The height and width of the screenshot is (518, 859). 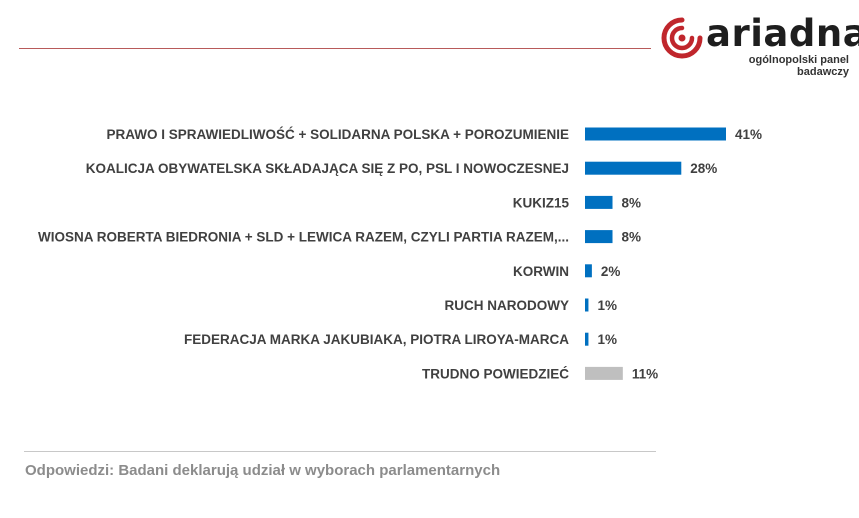 What do you see at coordinates (495, 373) in the screenshot?
I see `category-label: TRUDNO POWIEDZIEĆ` at bounding box center [495, 373].